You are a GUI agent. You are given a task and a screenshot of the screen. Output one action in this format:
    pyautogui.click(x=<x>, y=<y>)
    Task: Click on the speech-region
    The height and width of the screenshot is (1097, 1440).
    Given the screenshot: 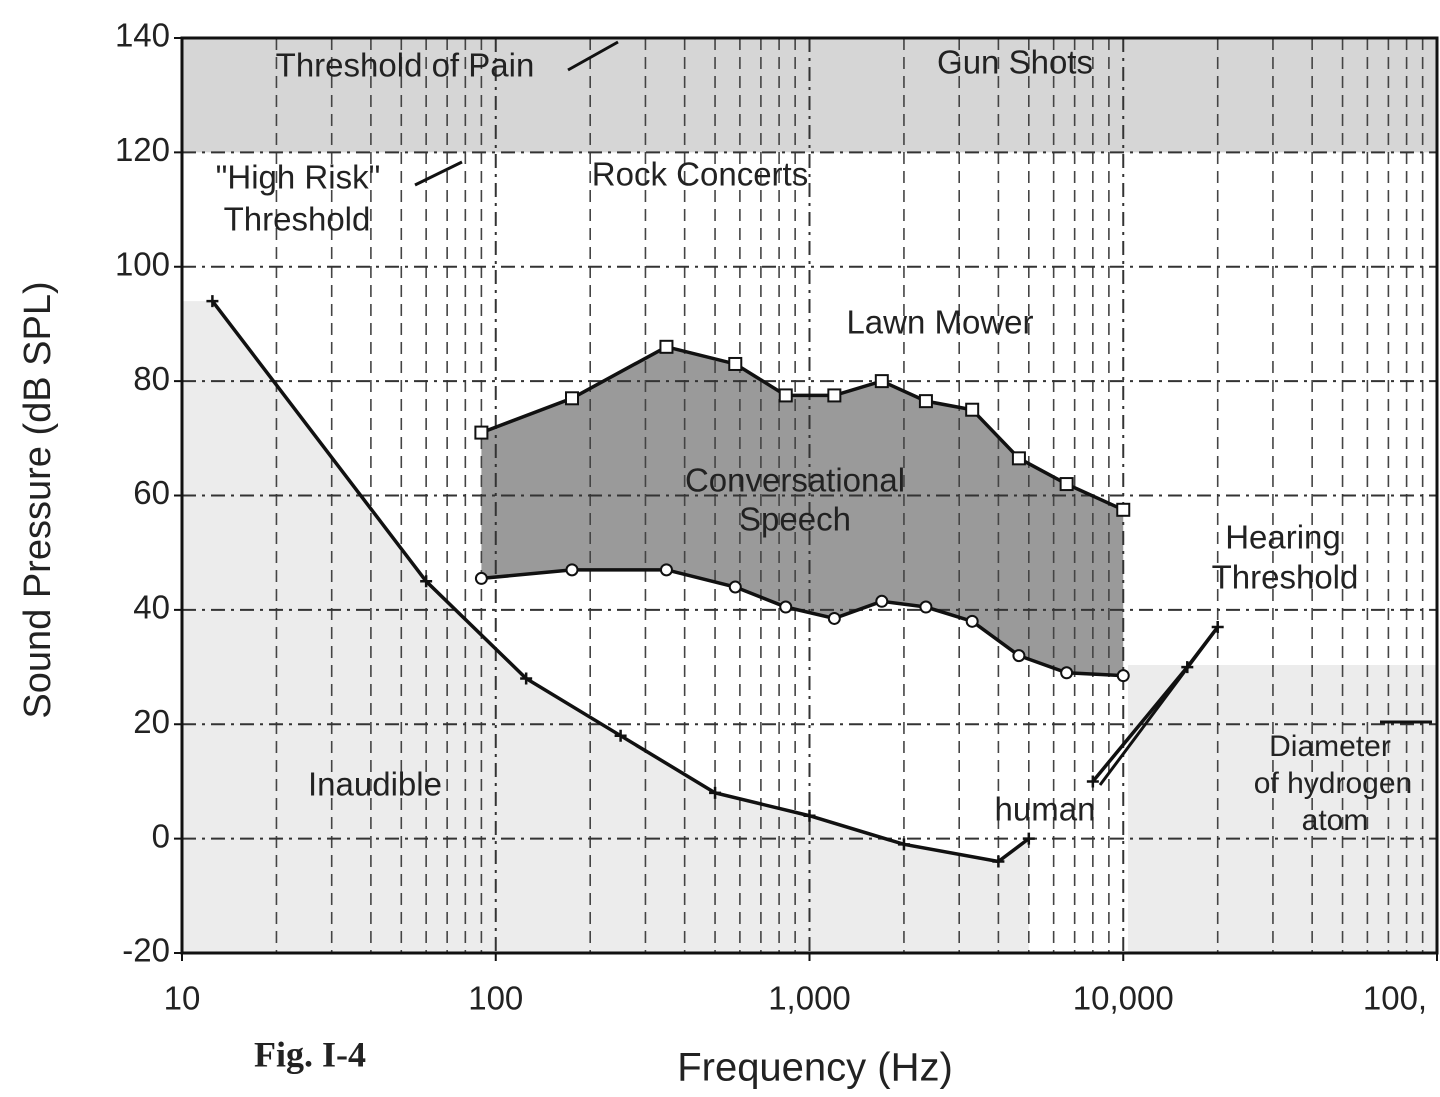 What is the action you would take?
    pyautogui.click(x=802, y=511)
    